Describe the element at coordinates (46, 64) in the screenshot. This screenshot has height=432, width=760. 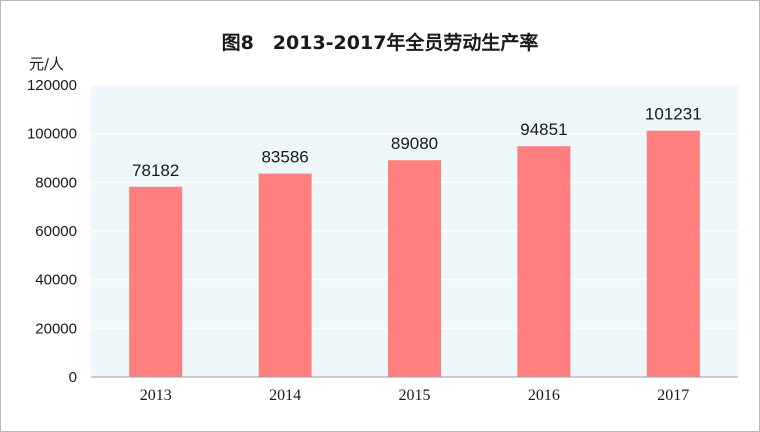
I see `y-axis-unit-label: 元/人` at that location.